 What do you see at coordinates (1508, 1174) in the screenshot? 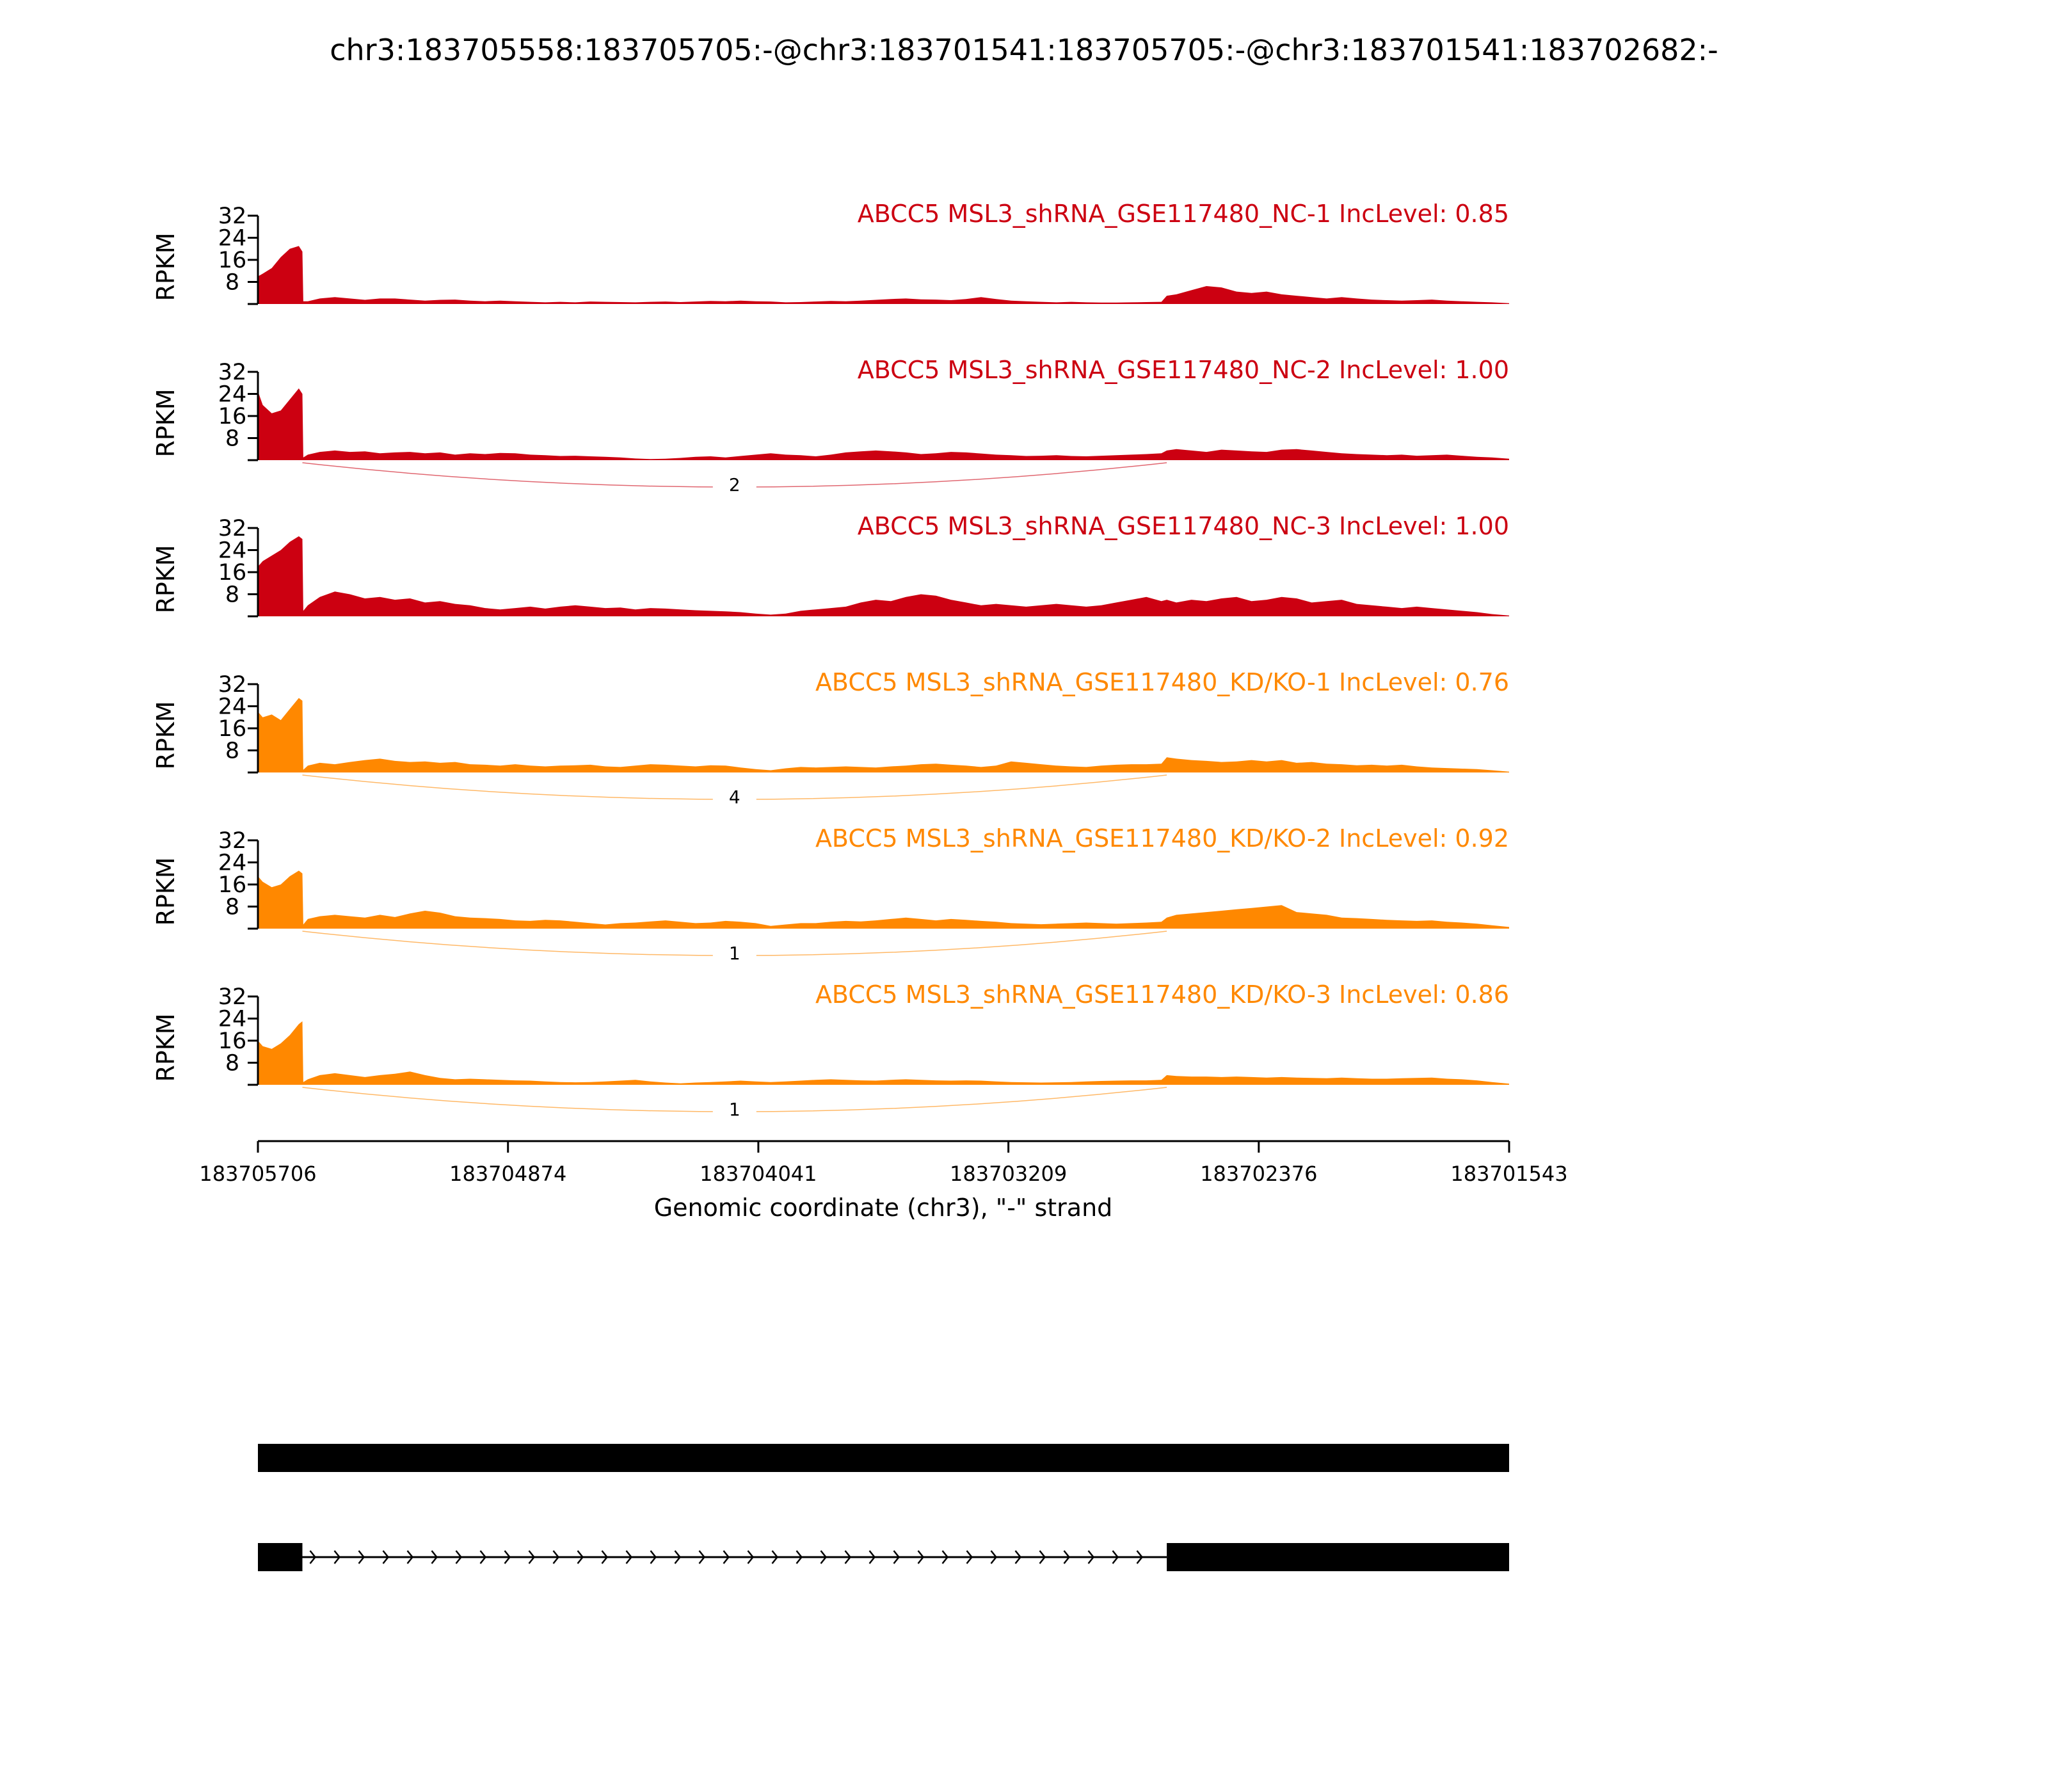
I see `x-tick-label: 183701543` at bounding box center [1508, 1174].